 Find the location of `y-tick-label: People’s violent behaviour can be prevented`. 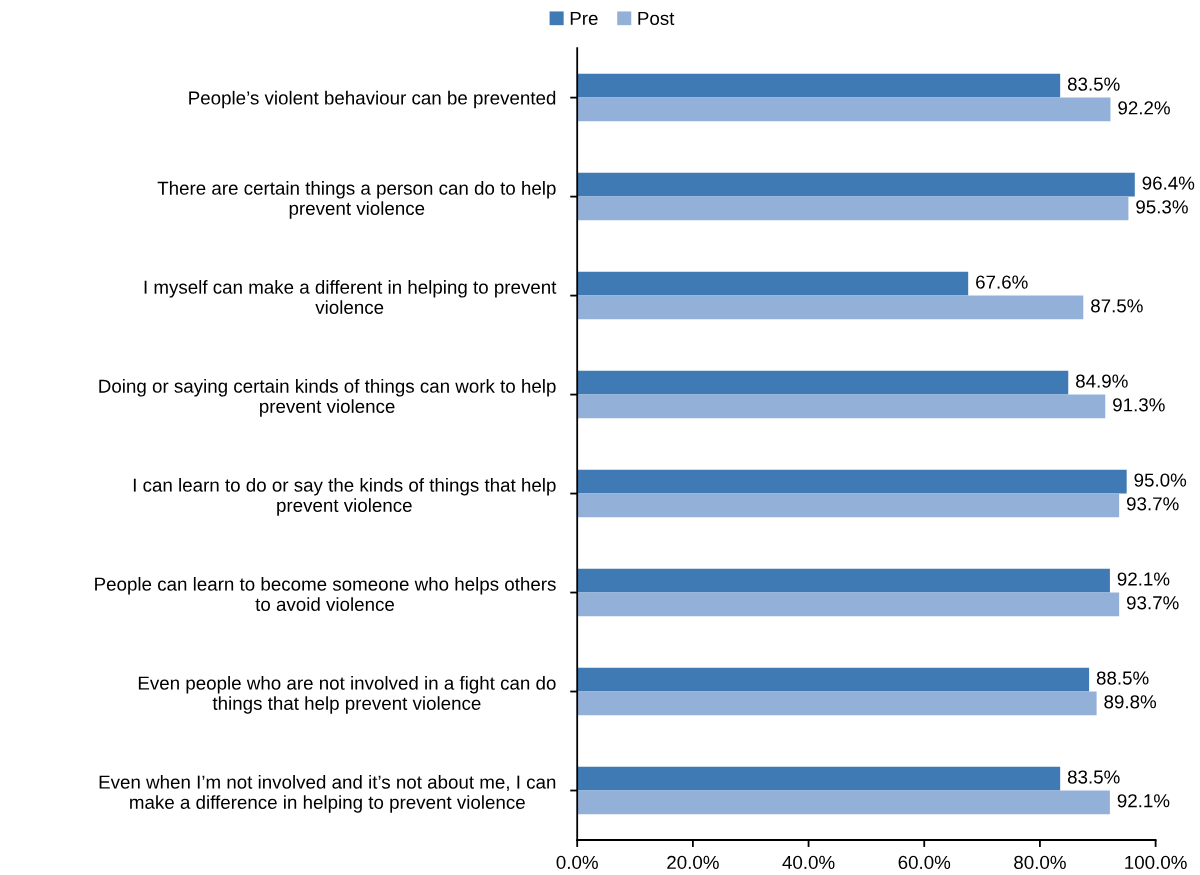

y-tick-label: People’s violent behaviour can be prevented is located at coordinates (372, 99).